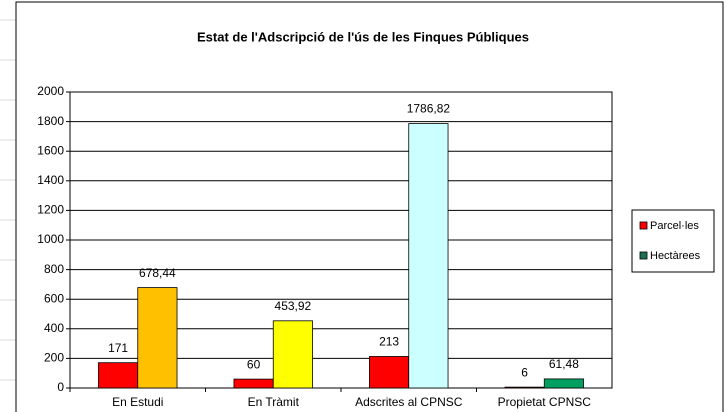 This screenshot has width=726, height=412. I want to click on x-tick-label: En Tràmit, so click(274, 402).